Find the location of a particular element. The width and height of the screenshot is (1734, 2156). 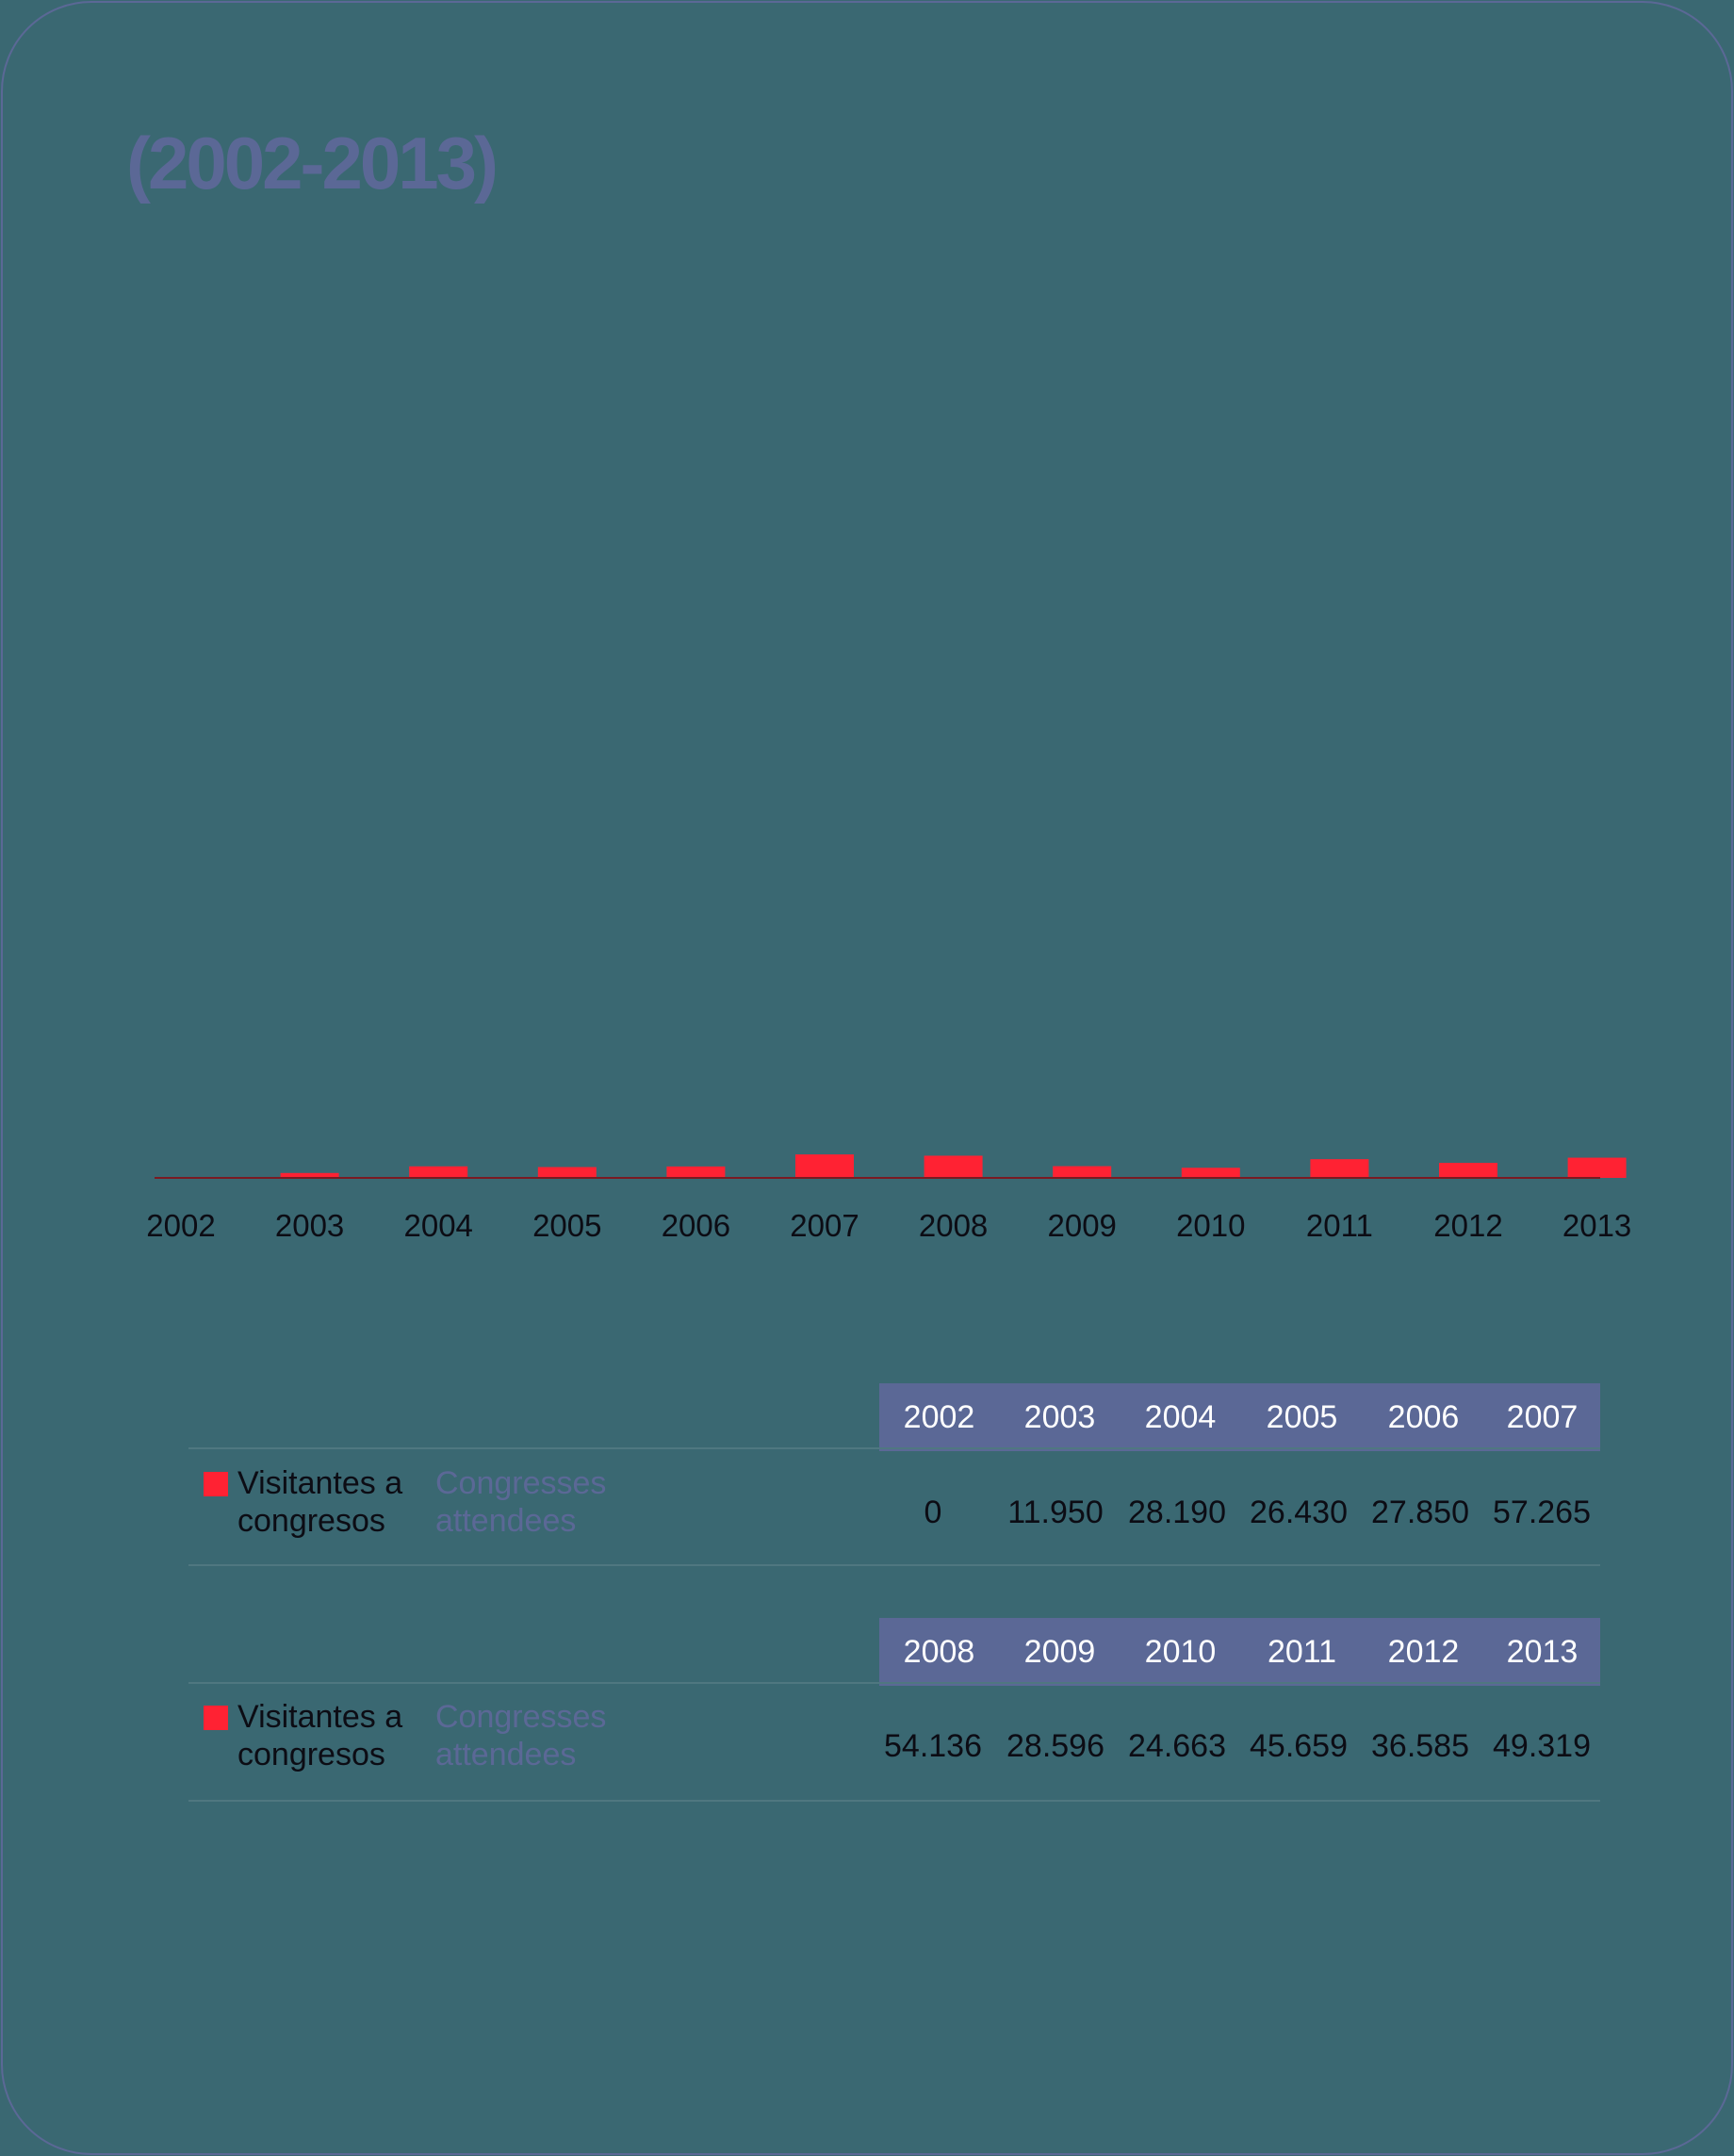

table-cell: 11.950 is located at coordinates (1055, 1512).